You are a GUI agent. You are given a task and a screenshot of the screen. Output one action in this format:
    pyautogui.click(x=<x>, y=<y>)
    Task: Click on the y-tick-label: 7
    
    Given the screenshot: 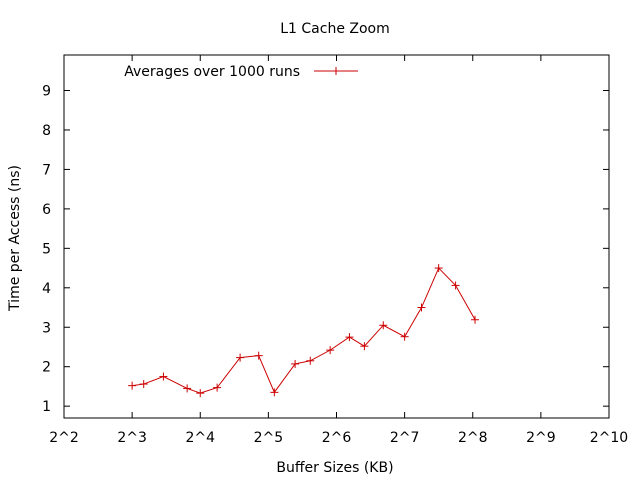 What is the action you would take?
    pyautogui.click(x=46, y=170)
    